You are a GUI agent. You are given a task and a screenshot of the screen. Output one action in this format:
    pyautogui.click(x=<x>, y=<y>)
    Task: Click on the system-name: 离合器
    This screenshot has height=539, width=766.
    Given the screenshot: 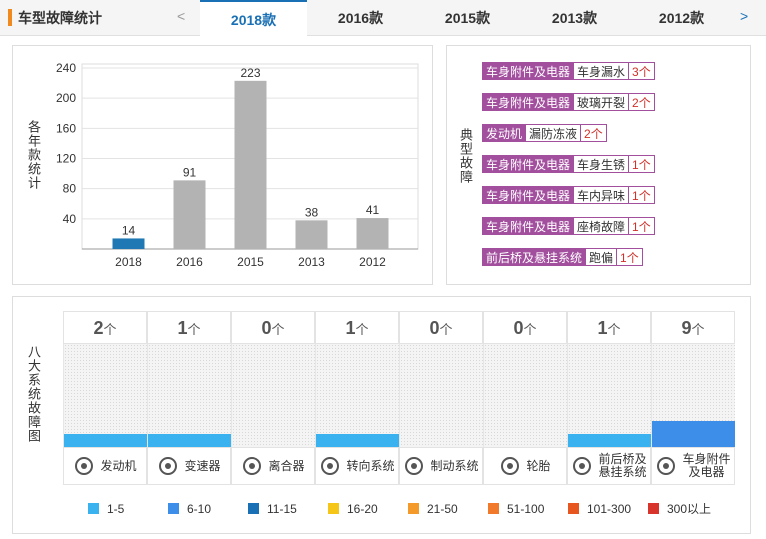 What is the action you would take?
    pyautogui.click(x=286, y=465)
    